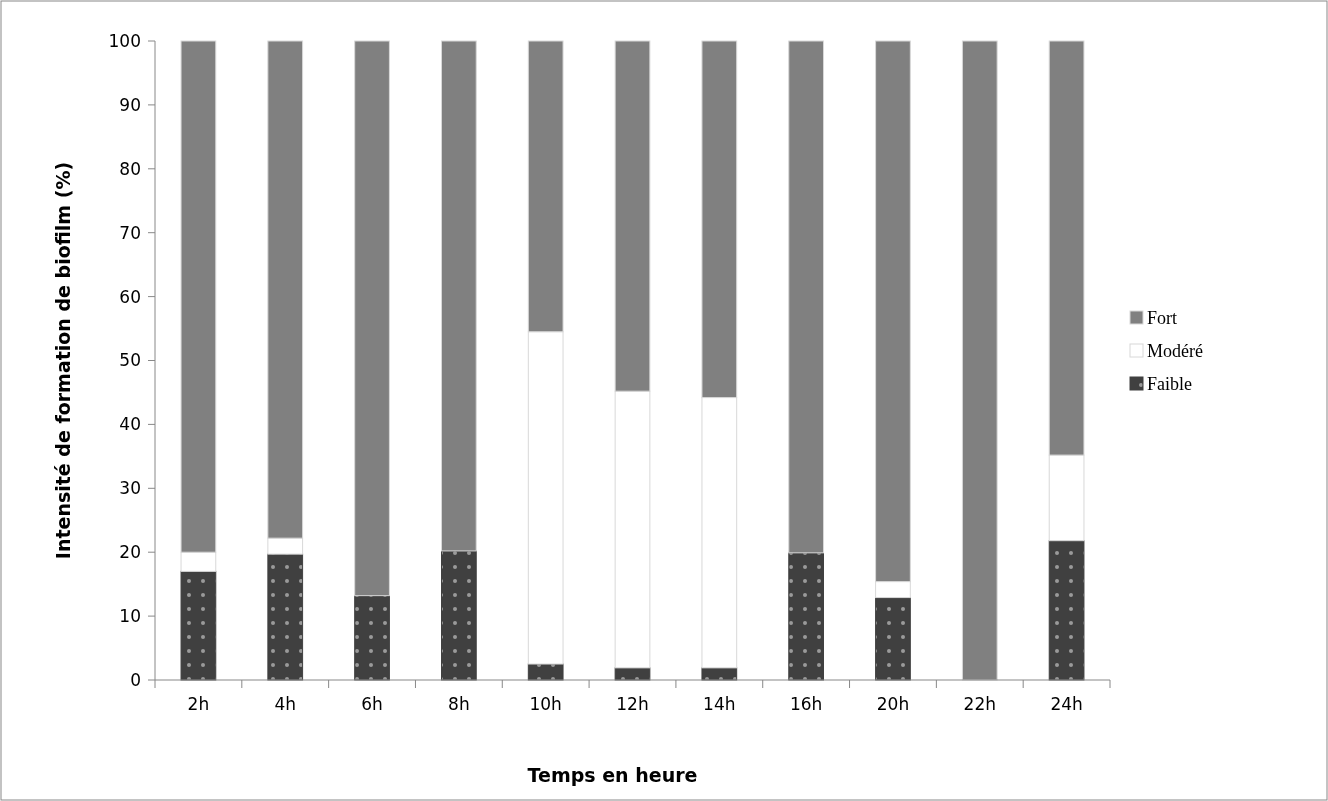 This screenshot has width=1328, height=801. Describe the element at coordinates (130, 616) in the screenshot. I see `y-tick-label: 10` at that location.